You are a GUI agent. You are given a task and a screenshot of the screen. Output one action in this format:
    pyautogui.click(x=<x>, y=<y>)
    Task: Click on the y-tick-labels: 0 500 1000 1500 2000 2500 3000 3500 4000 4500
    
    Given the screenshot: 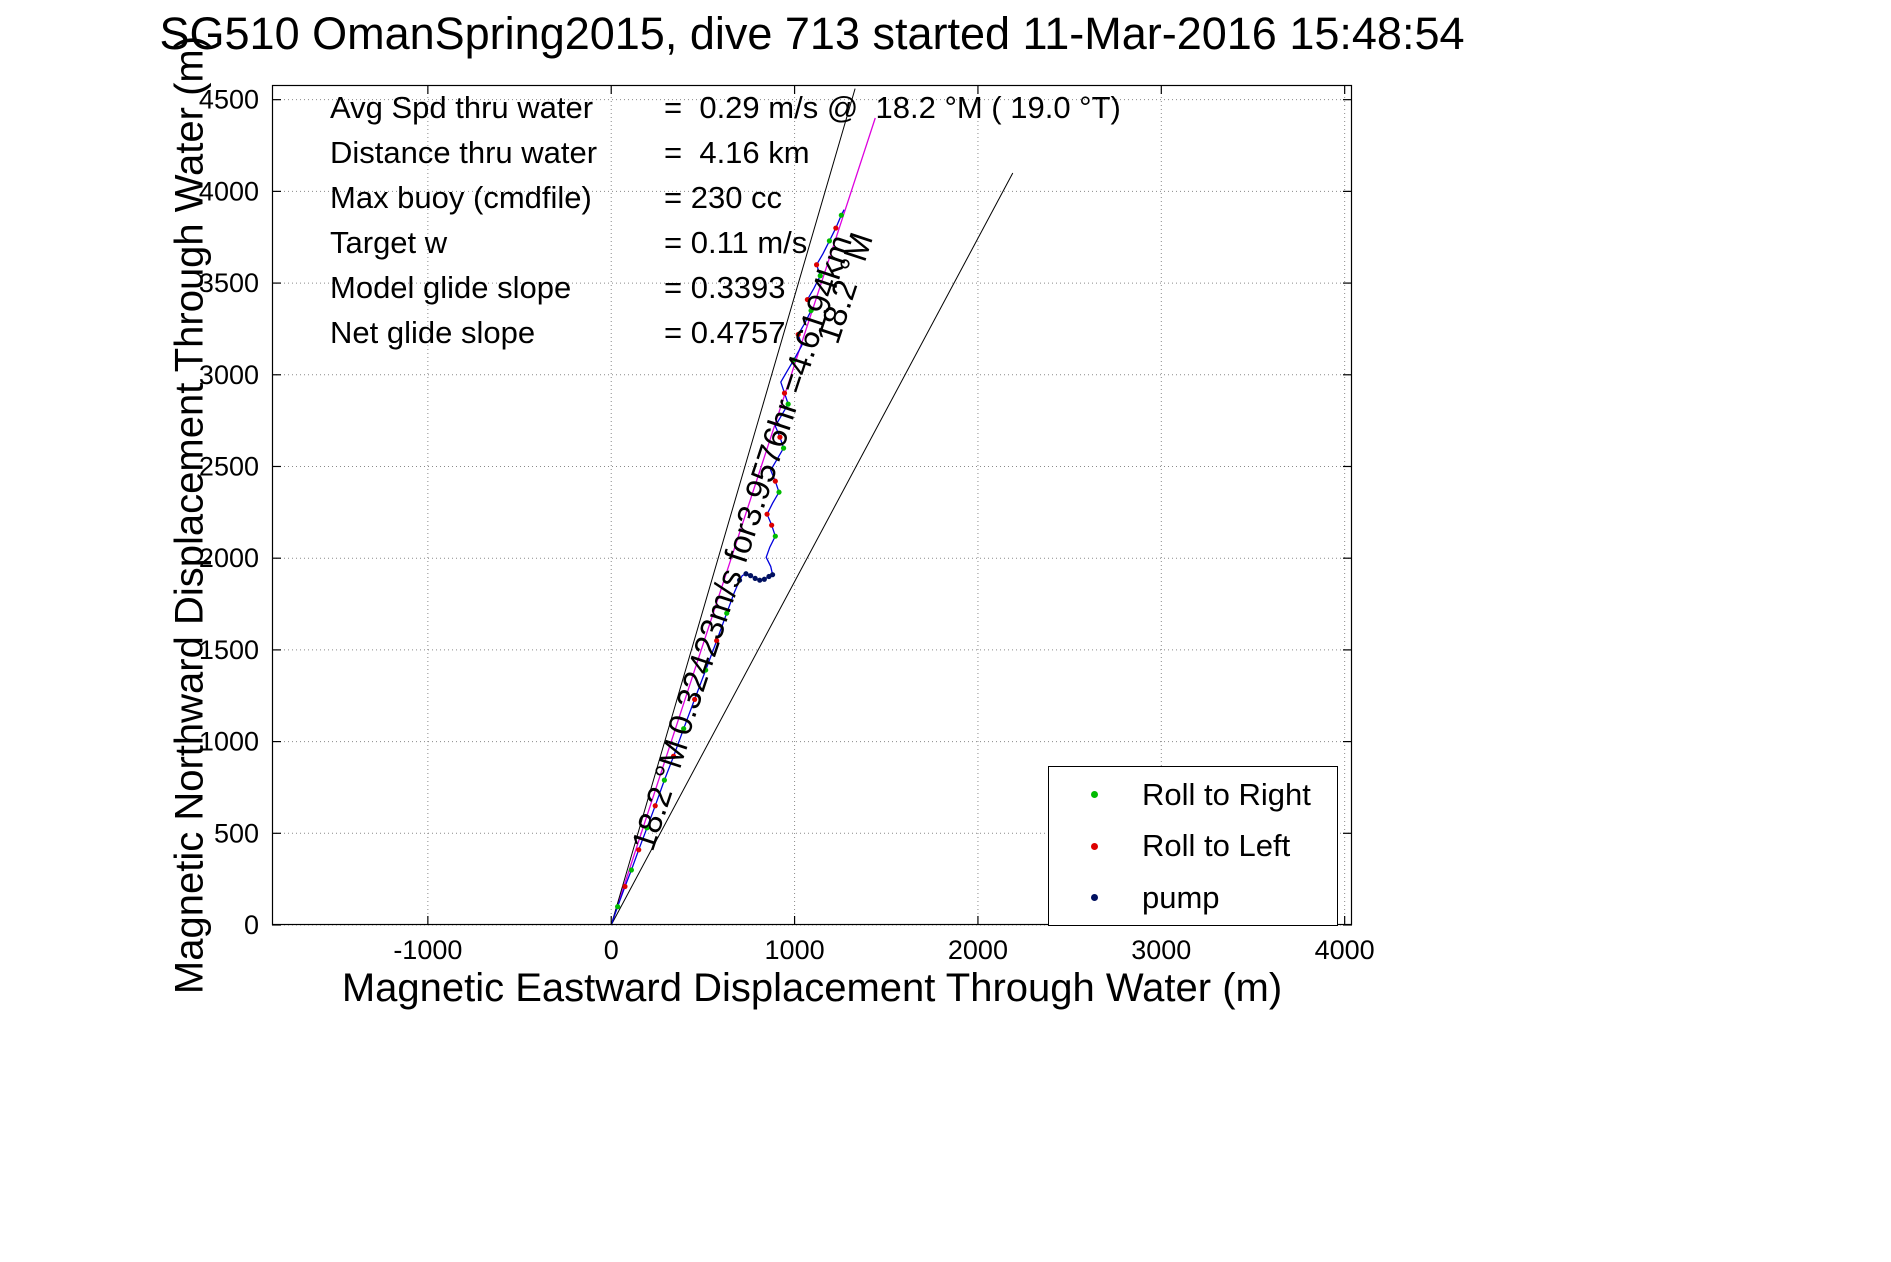 What is the action you would take?
    pyautogui.click(x=229, y=512)
    